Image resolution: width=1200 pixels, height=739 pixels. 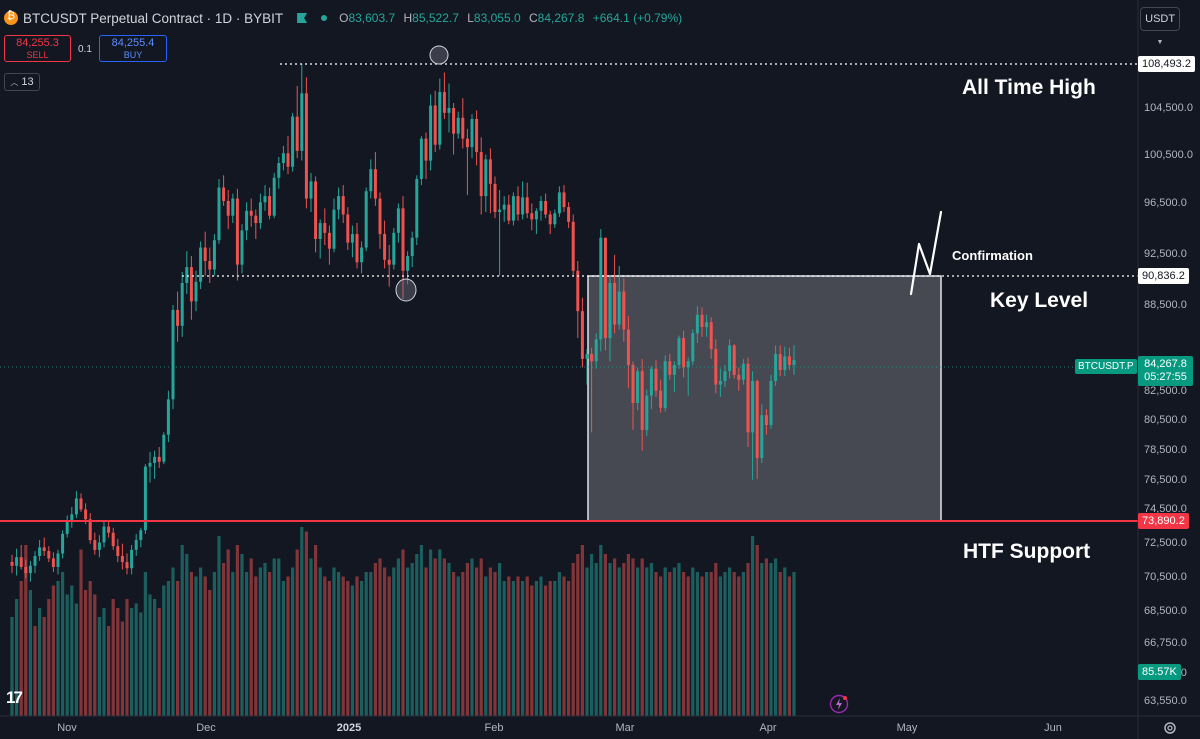 I want to click on time-axis-label: Apr, so click(x=768, y=728).